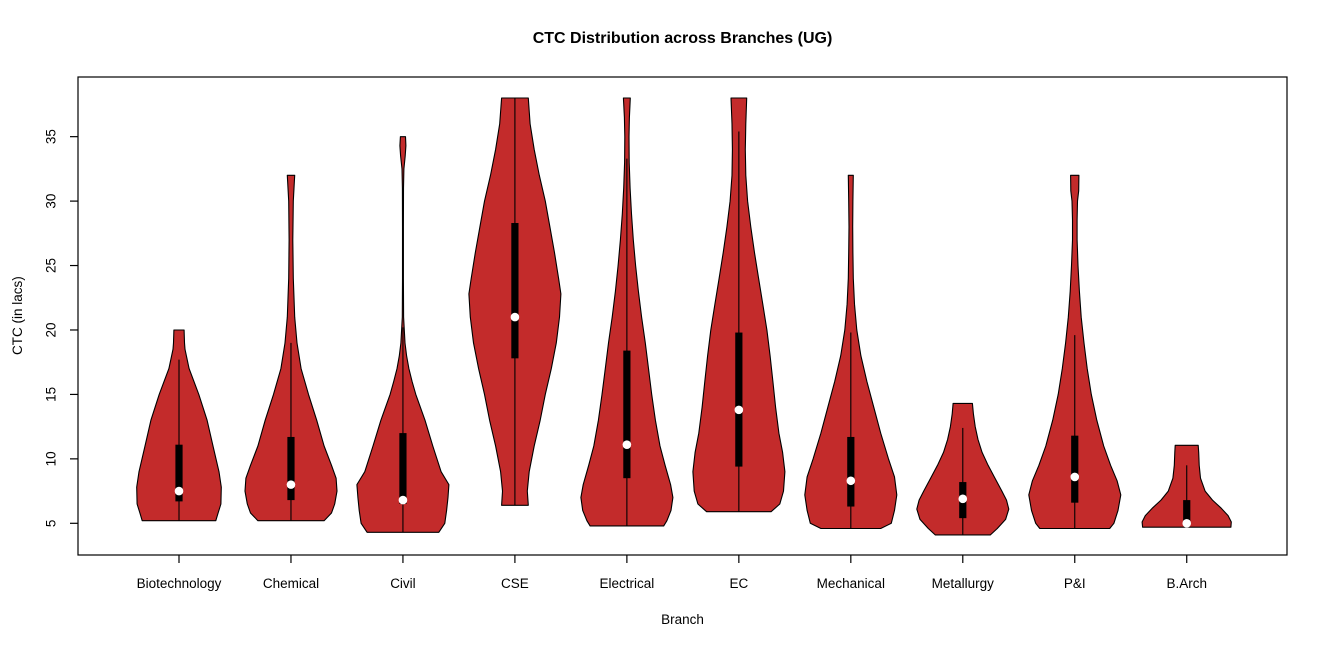 Image resolution: width=1327 pixels, height=653 pixels. What do you see at coordinates (682, 38) in the screenshot?
I see `chart-title: CTC Distribution across Branches (UG)` at bounding box center [682, 38].